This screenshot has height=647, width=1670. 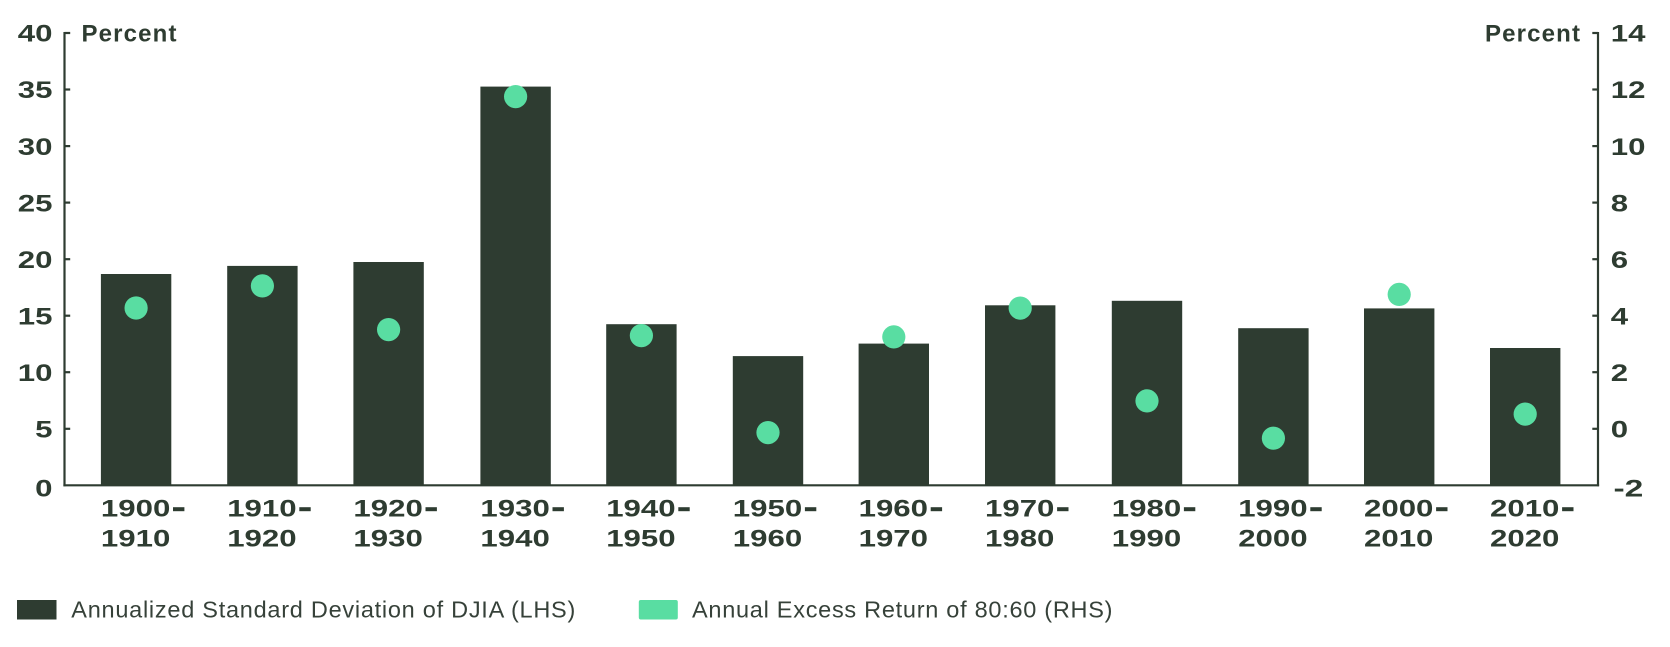 I want to click on svg-text: -2, so click(x=1629, y=489).